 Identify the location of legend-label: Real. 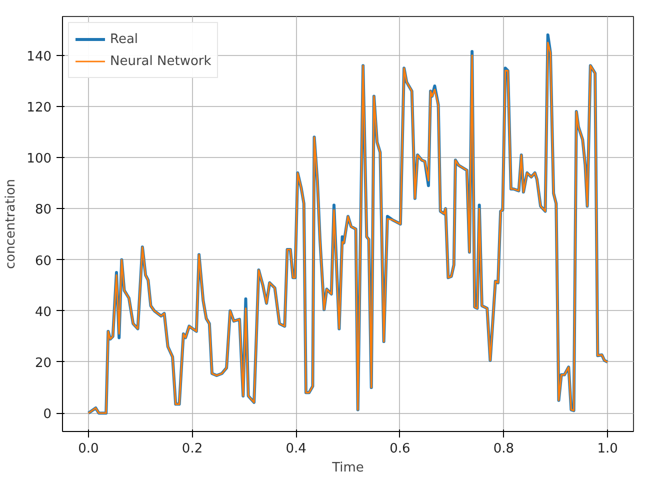
(124, 39).